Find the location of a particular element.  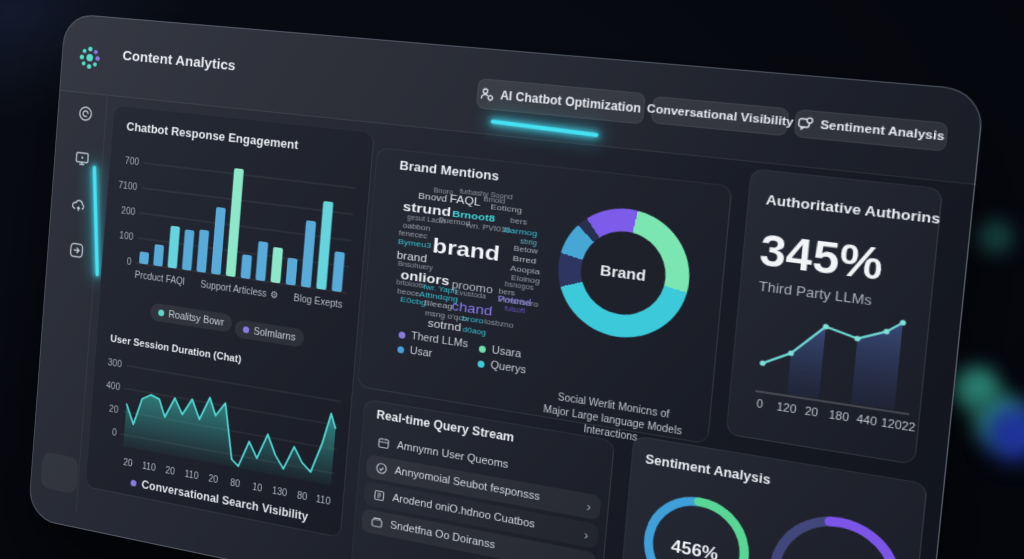

svg-text: 456% is located at coordinates (694, 548).